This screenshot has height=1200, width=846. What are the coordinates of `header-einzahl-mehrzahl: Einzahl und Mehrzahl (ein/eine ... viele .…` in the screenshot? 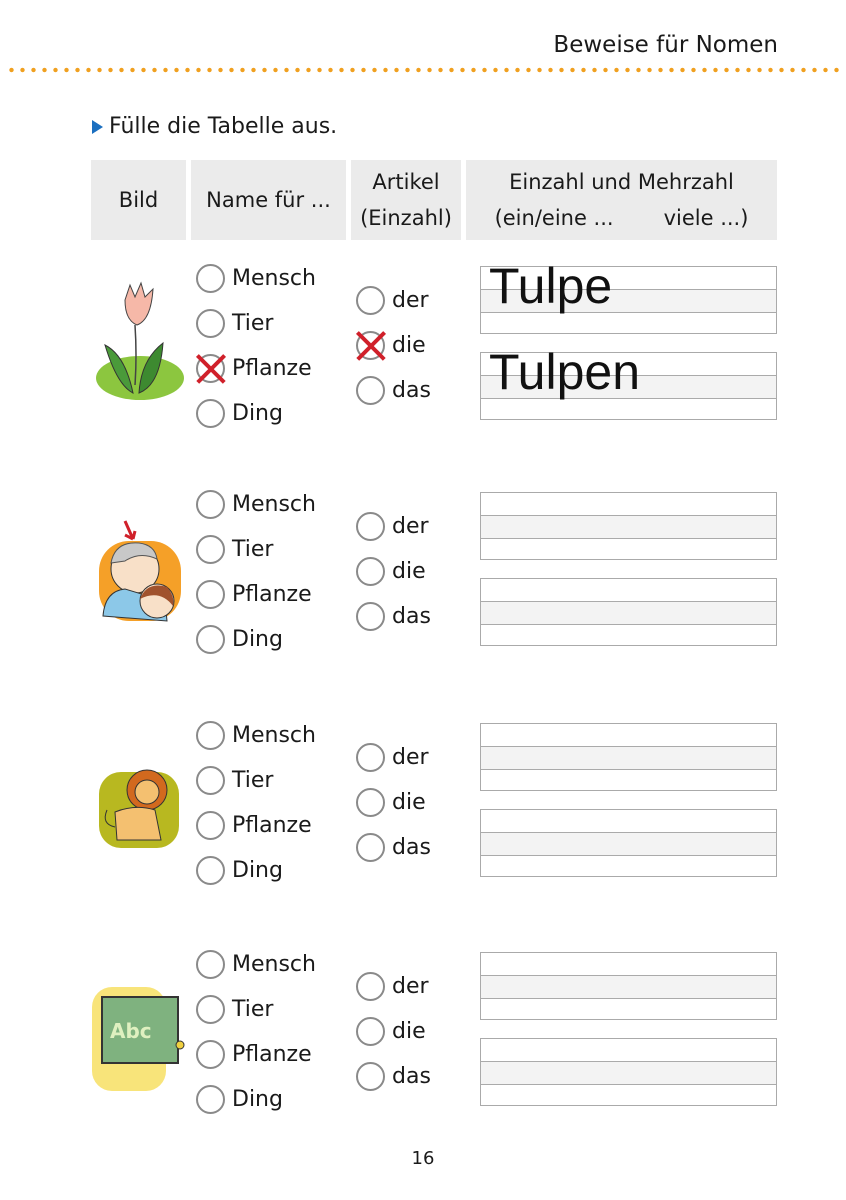 It's located at (621, 200).